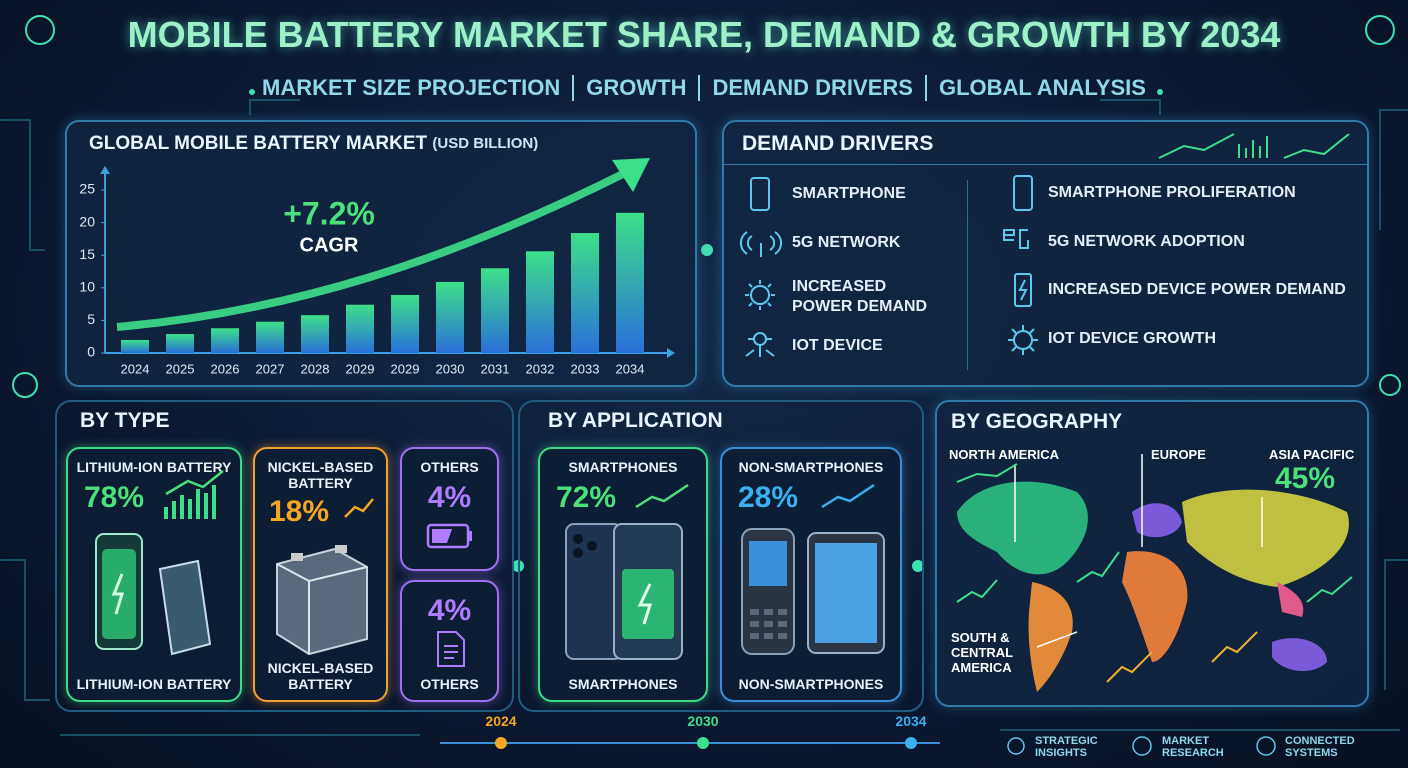 This screenshot has height=768, width=1408. I want to click on panel-title: DEMAND DRIVERS, so click(838, 143).